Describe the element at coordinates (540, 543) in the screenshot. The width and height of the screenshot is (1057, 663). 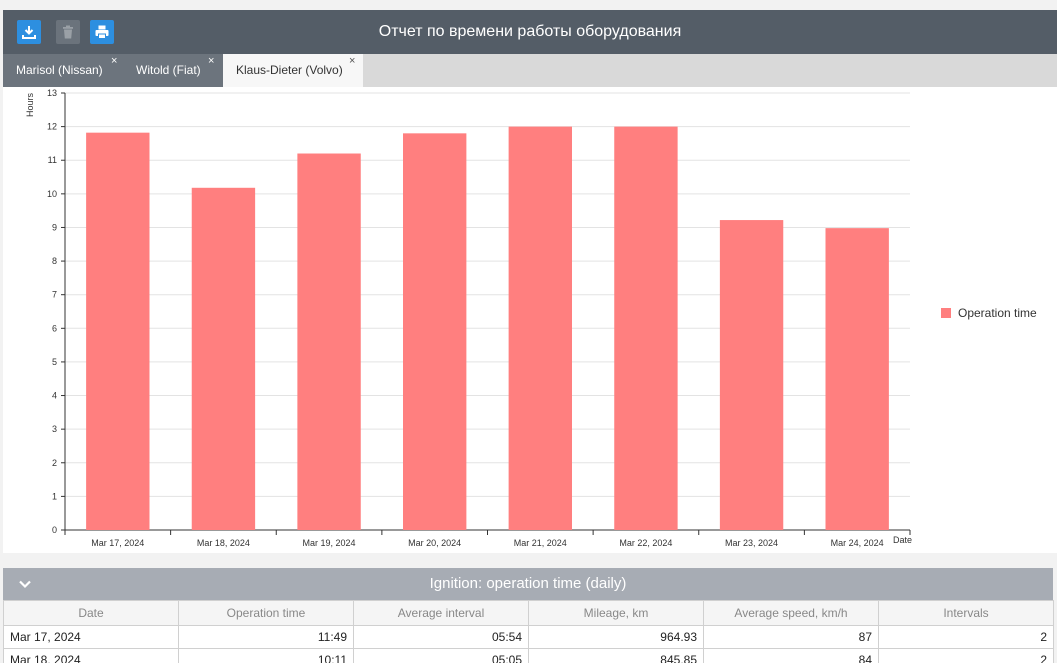
I see `x-tick-label: Mar 21, 2024` at that location.